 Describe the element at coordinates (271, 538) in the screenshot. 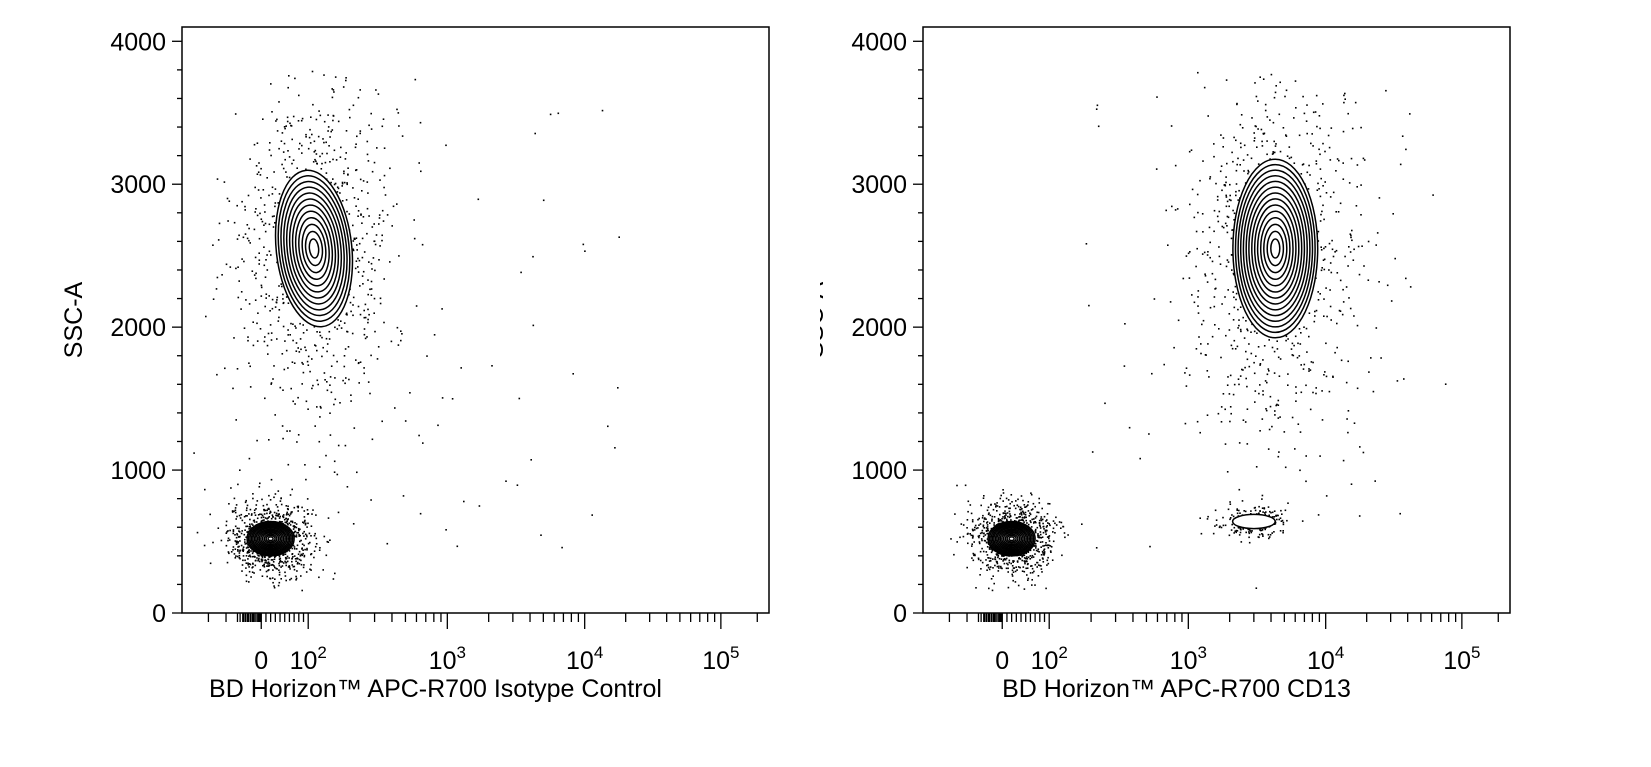

I see `contour-line` at that location.